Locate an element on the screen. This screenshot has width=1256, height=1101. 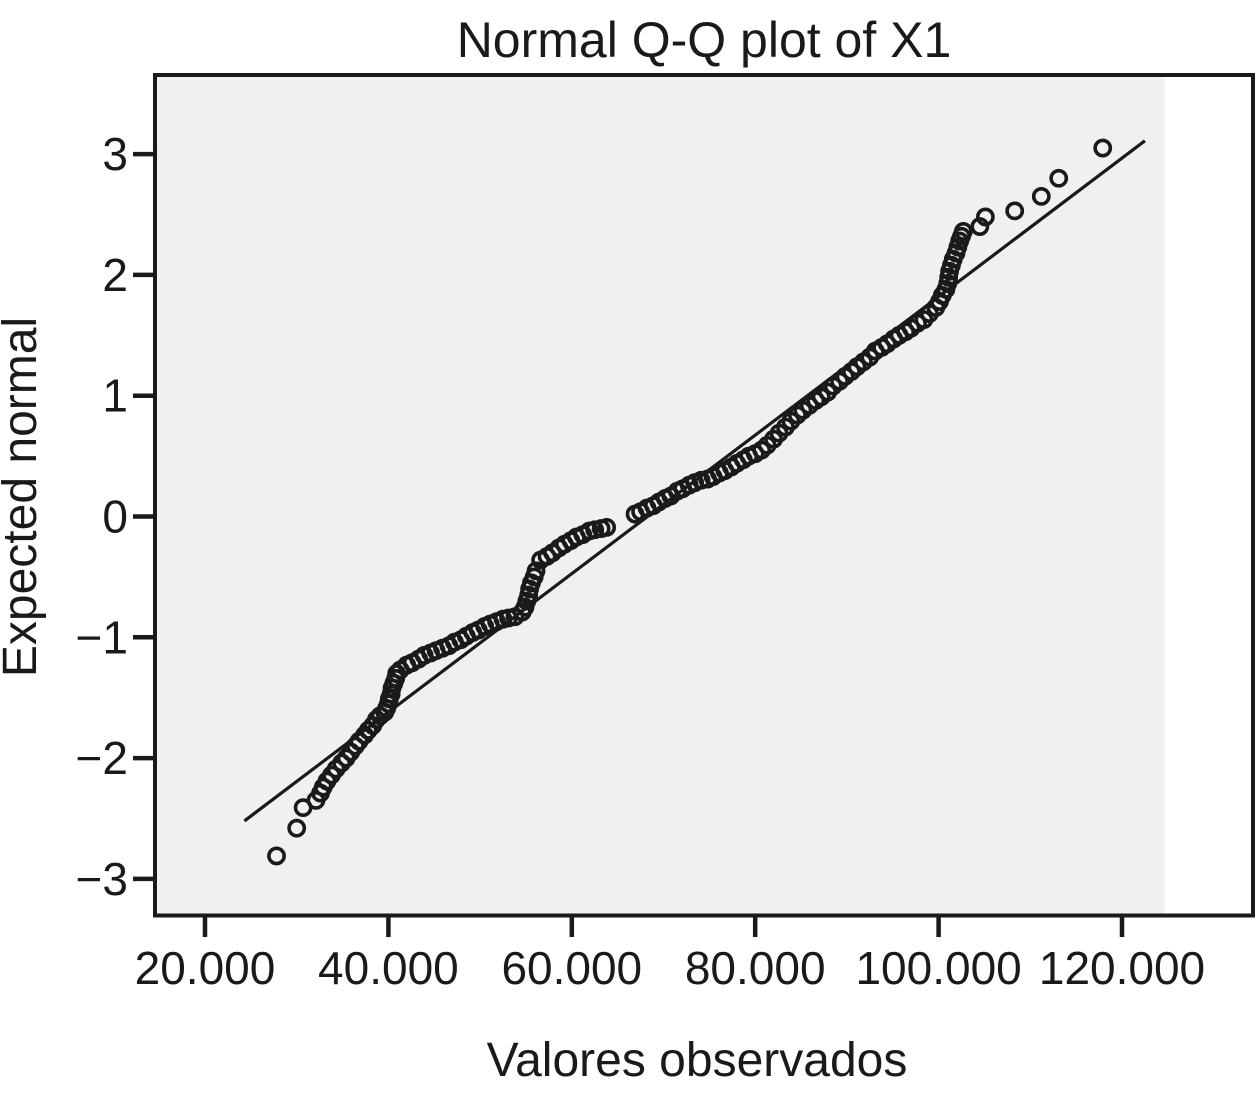
y-tick-label: −3 is located at coordinates (102, 879).